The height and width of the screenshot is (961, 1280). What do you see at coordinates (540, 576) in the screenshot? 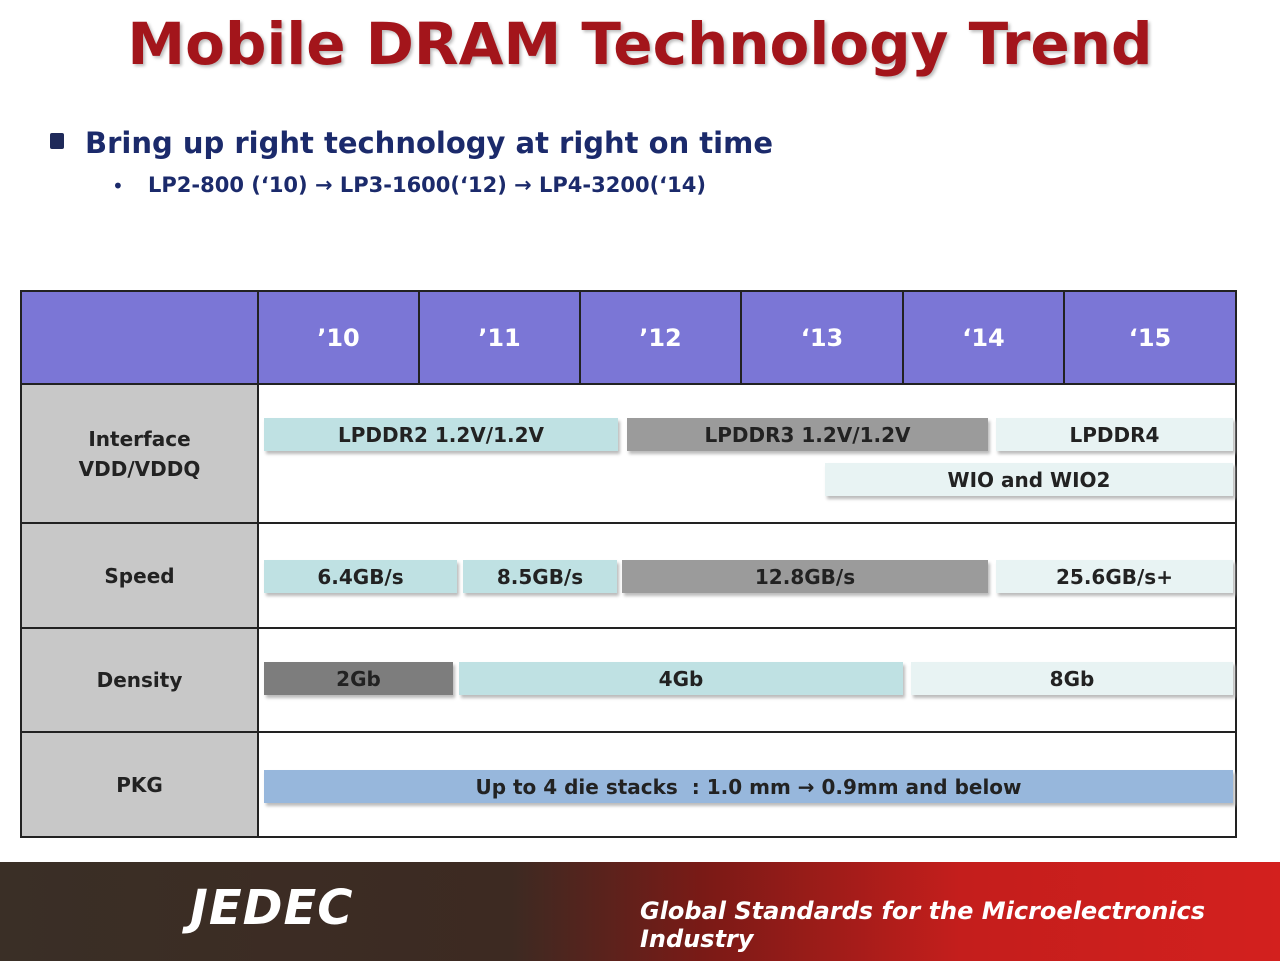
I see `timeline-bar: 8.5GB/s` at bounding box center [540, 576].